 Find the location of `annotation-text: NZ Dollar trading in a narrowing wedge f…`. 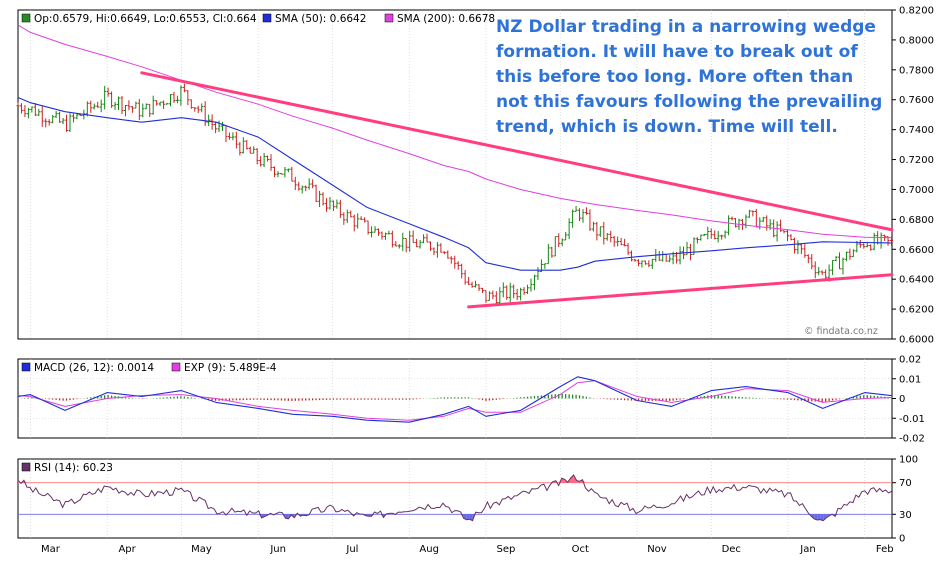

annotation-text: NZ Dollar trading in a narrowing wedge f… is located at coordinates (689, 77).